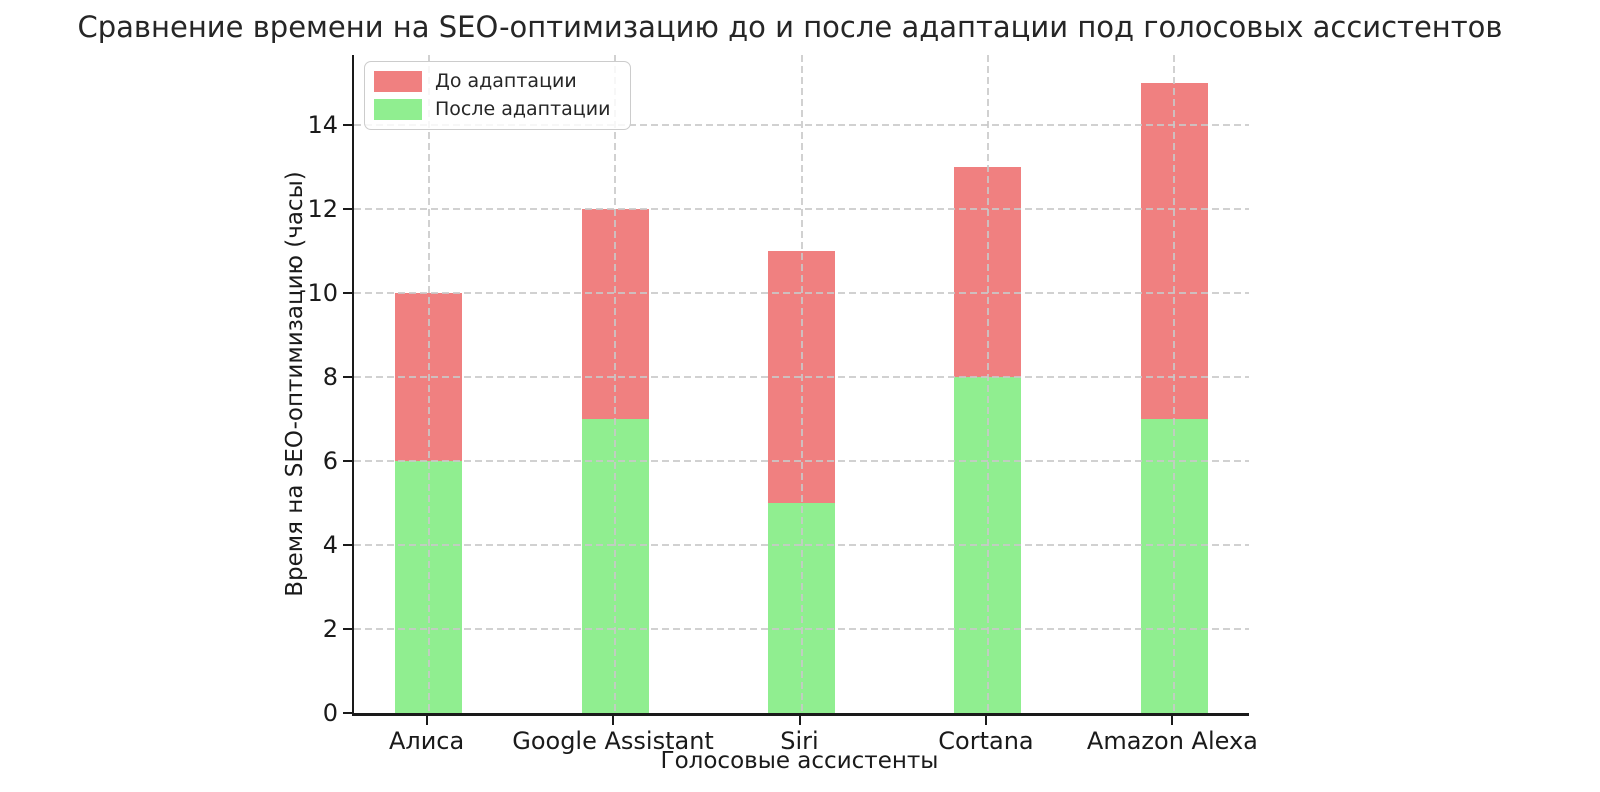 The width and height of the screenshot is (1600, 792). I want to click on y-tick-label: 2, so click(330, 628).